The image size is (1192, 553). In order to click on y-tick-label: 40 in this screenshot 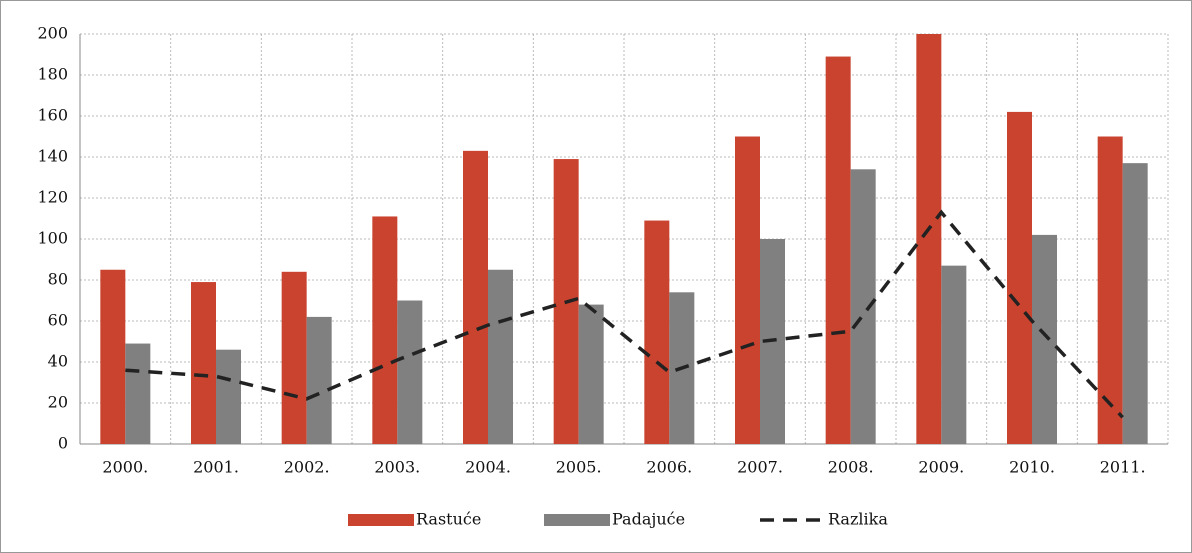, I will do `click(58, 361)`.